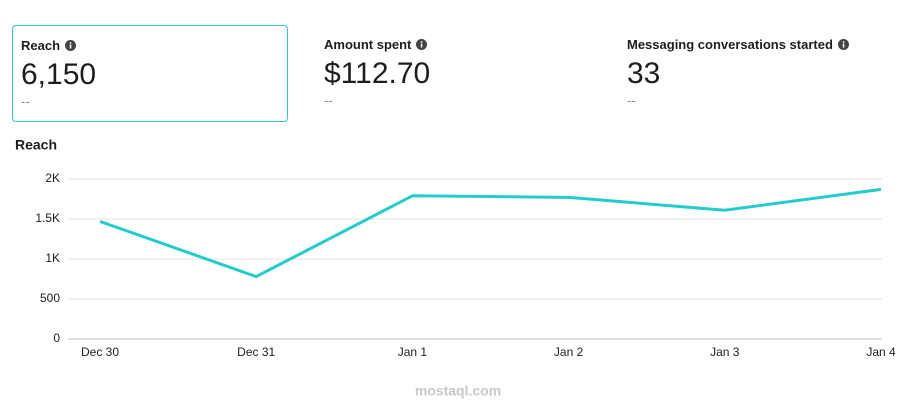 This screenshot has width=917, height=409. I want to click on watermark: mostaql.com, so click(458, 391).